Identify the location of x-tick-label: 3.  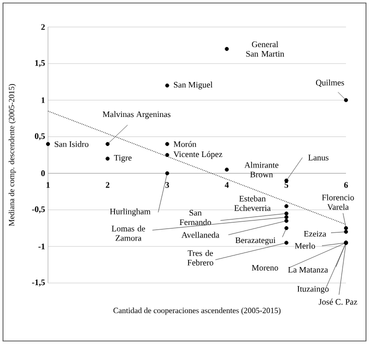
(167, 185).